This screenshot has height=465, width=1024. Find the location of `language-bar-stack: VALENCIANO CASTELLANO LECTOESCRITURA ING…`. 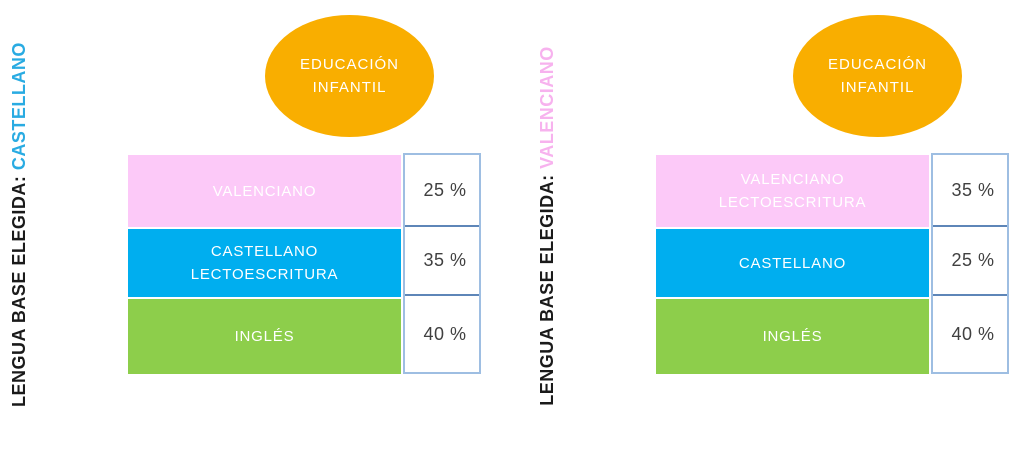

language-bar-stack: VALENCIANO CASTELLANO LECTOESCRITURA ING… is located at coordinates (264, 264).